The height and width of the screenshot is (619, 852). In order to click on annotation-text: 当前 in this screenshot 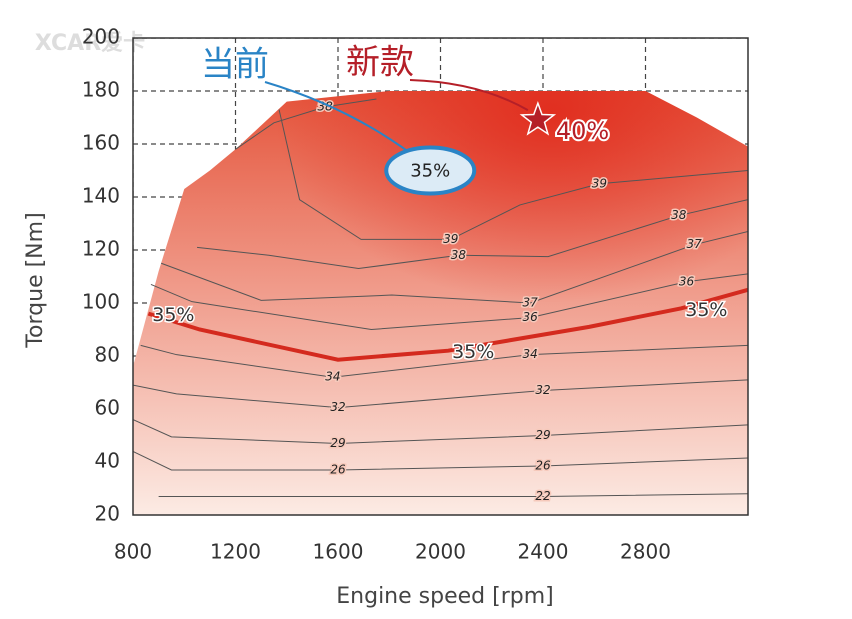, I will do `click(235, 65)`.